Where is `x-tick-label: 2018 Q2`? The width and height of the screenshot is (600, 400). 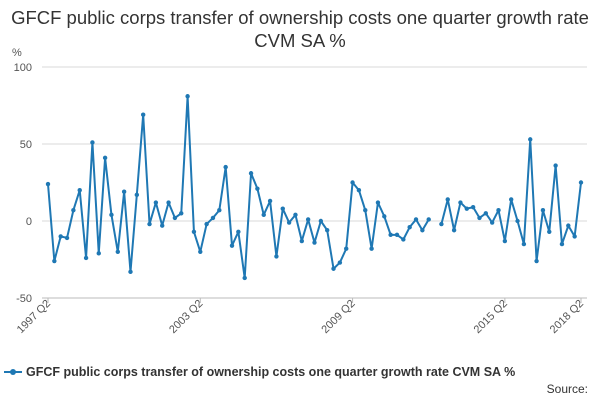 x-tick-label: 2018 Q2 is located at coordinates (567, 317).